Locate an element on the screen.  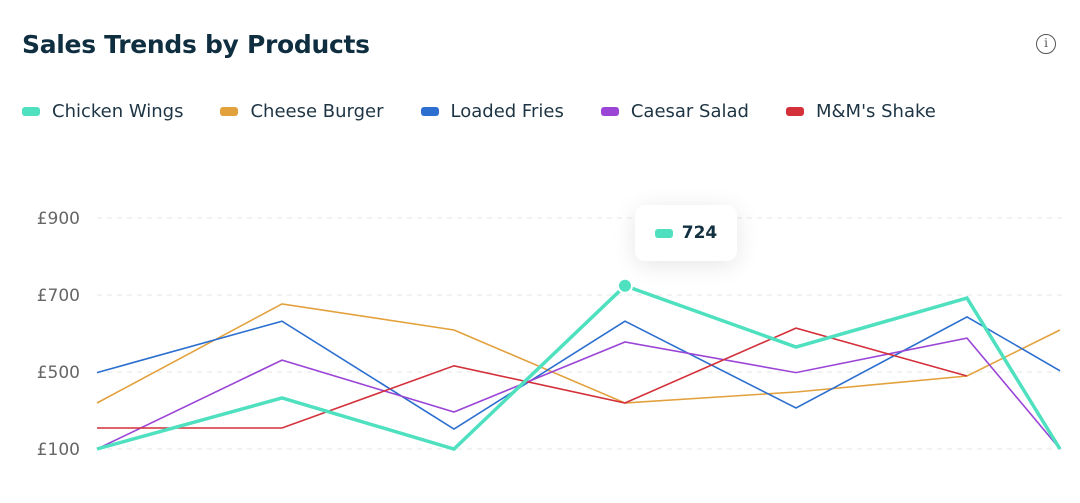
tooltip: 724 is located at coordinates (686, 233).